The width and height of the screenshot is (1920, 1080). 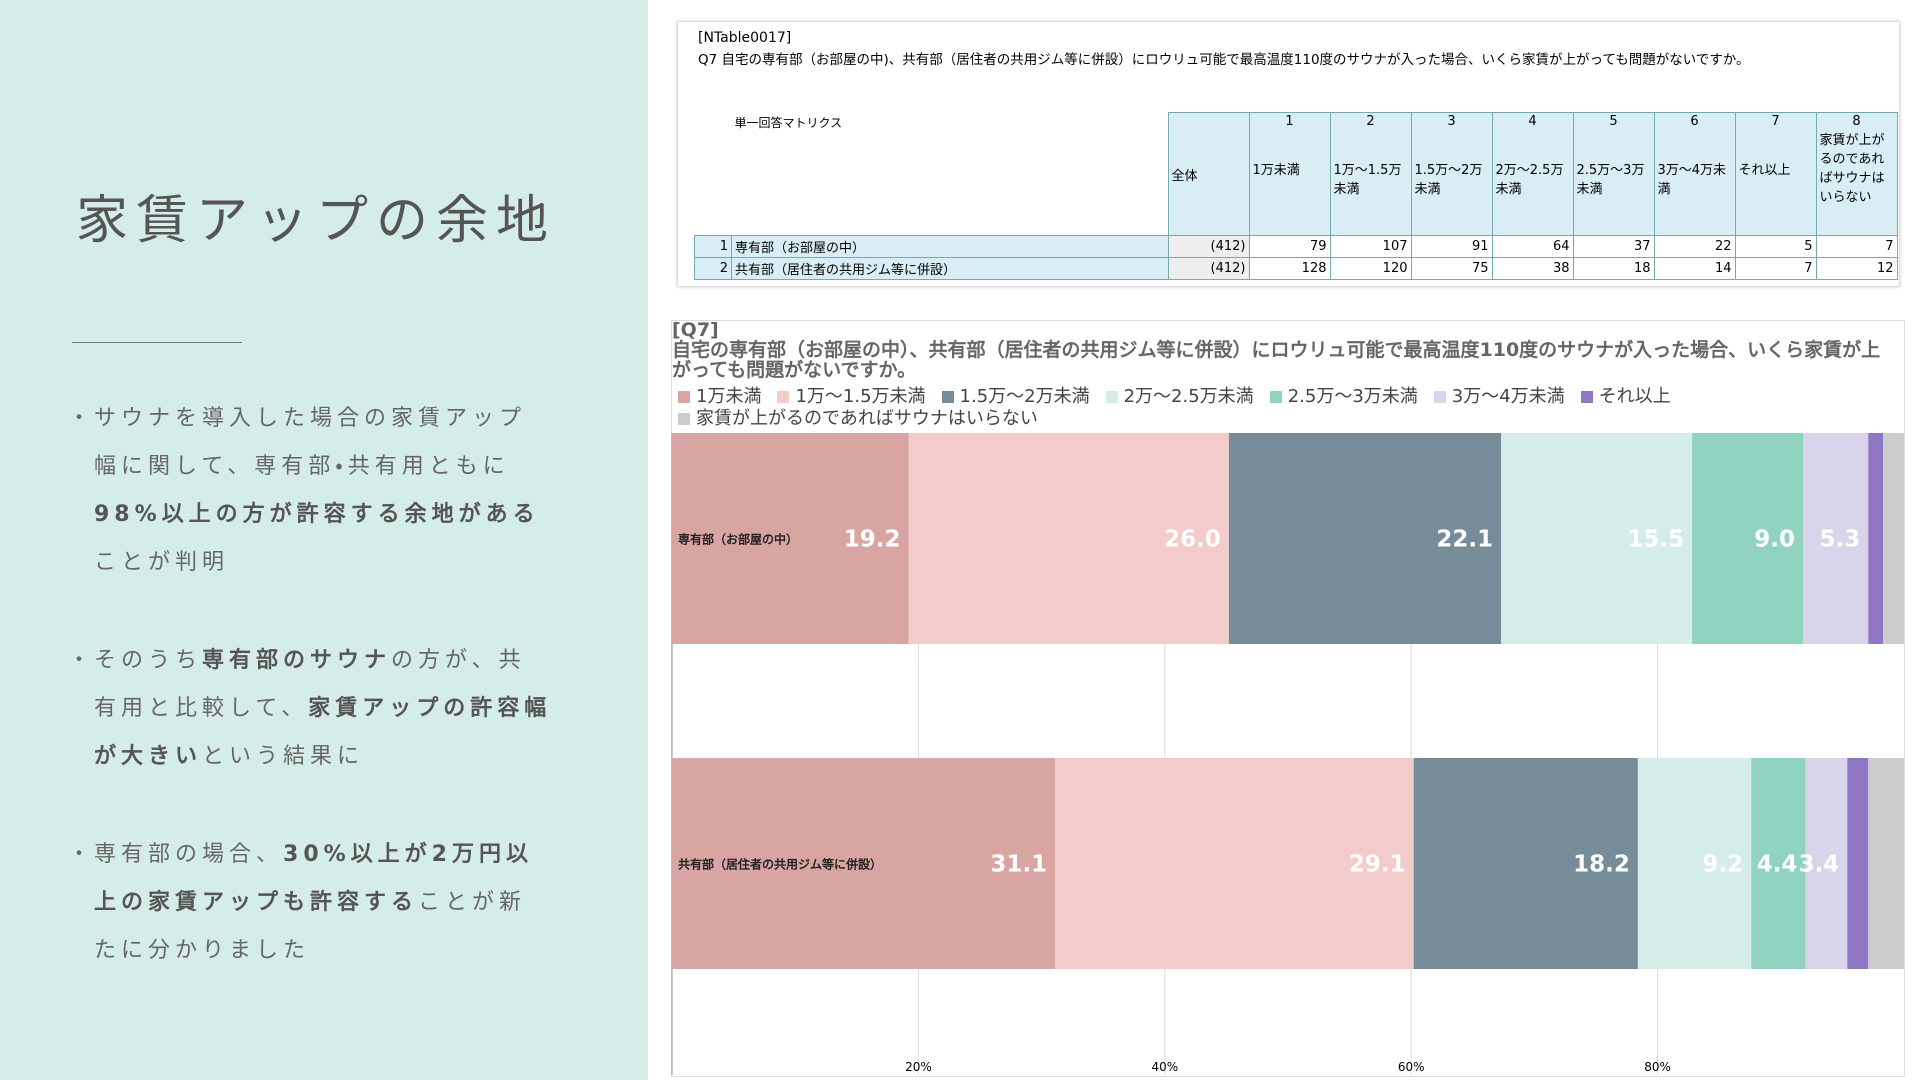 What do you see at coordinates (1692, 180) in the screenshot?
I see `header-label: 3万〜4万未満` at bounding box center [1692, 180].